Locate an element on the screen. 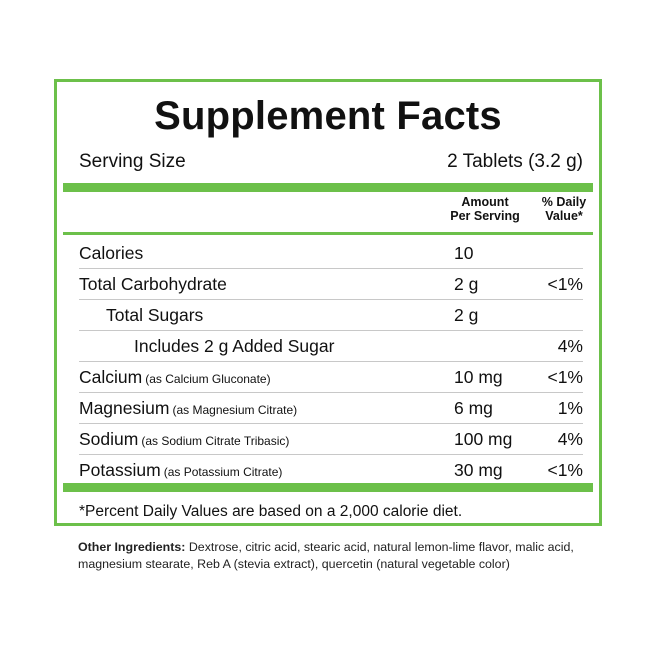 This screenshot has height=649, width=649. nutrient-name: Total Carbohydrate is located at coordinates (153, 284).